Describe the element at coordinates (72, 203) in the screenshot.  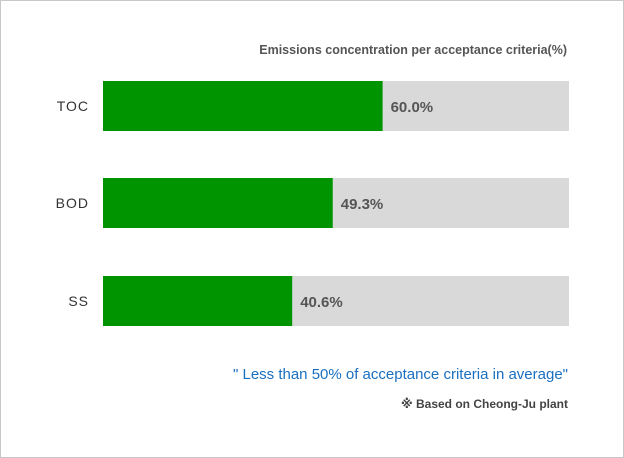
I see `category-label-bod: BOD` at that location.